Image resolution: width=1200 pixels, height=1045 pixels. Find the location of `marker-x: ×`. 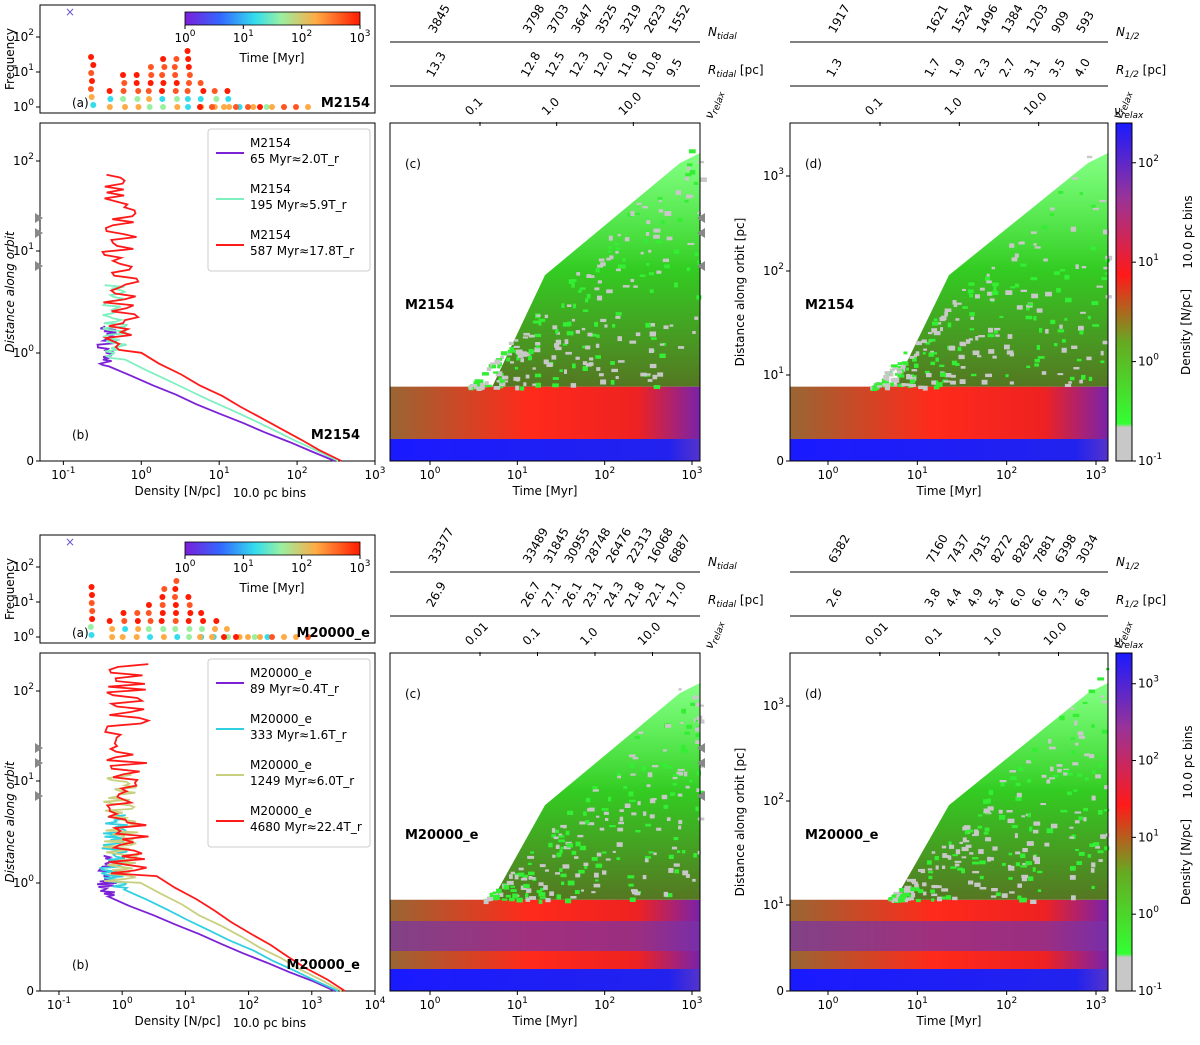

marker-x: × is located at coordinates (70, 12).